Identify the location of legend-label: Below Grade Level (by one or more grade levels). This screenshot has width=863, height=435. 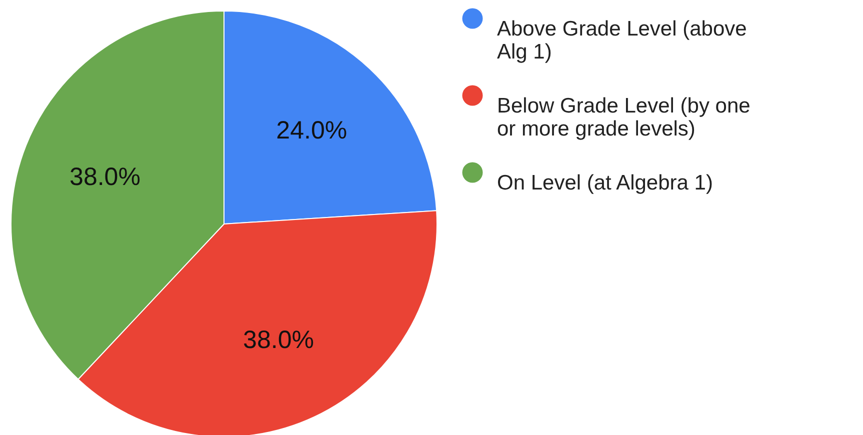
(623, 117).